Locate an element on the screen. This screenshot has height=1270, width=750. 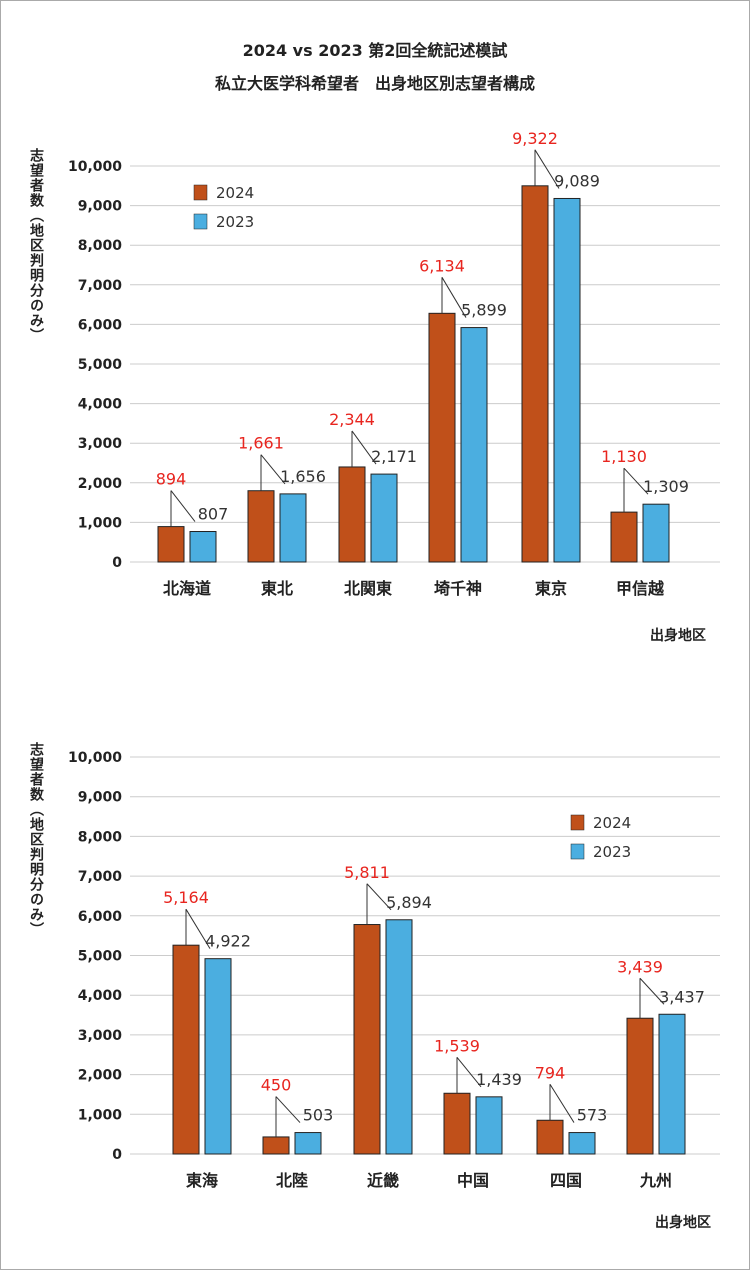
category-label-北陸: 北陸 is located at coordinates (292, 1180).